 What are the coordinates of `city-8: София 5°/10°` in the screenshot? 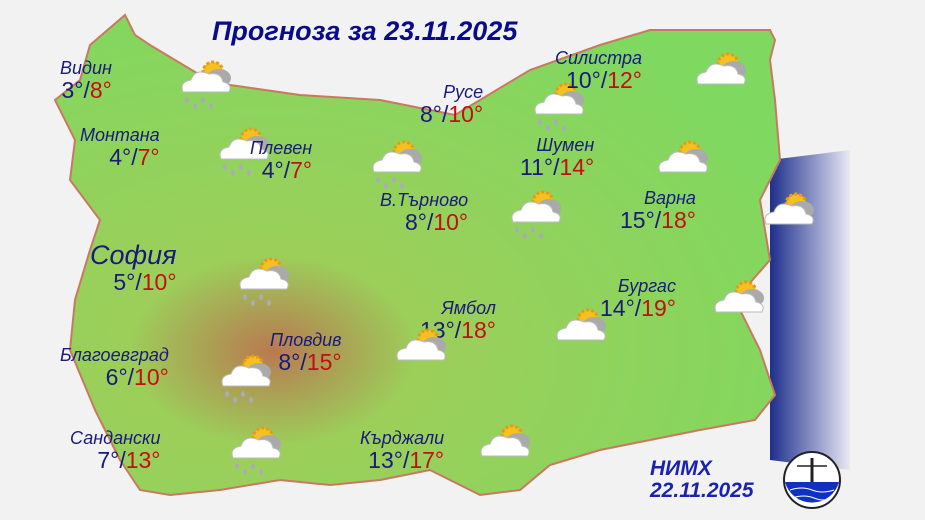 It's located at (133, 267).